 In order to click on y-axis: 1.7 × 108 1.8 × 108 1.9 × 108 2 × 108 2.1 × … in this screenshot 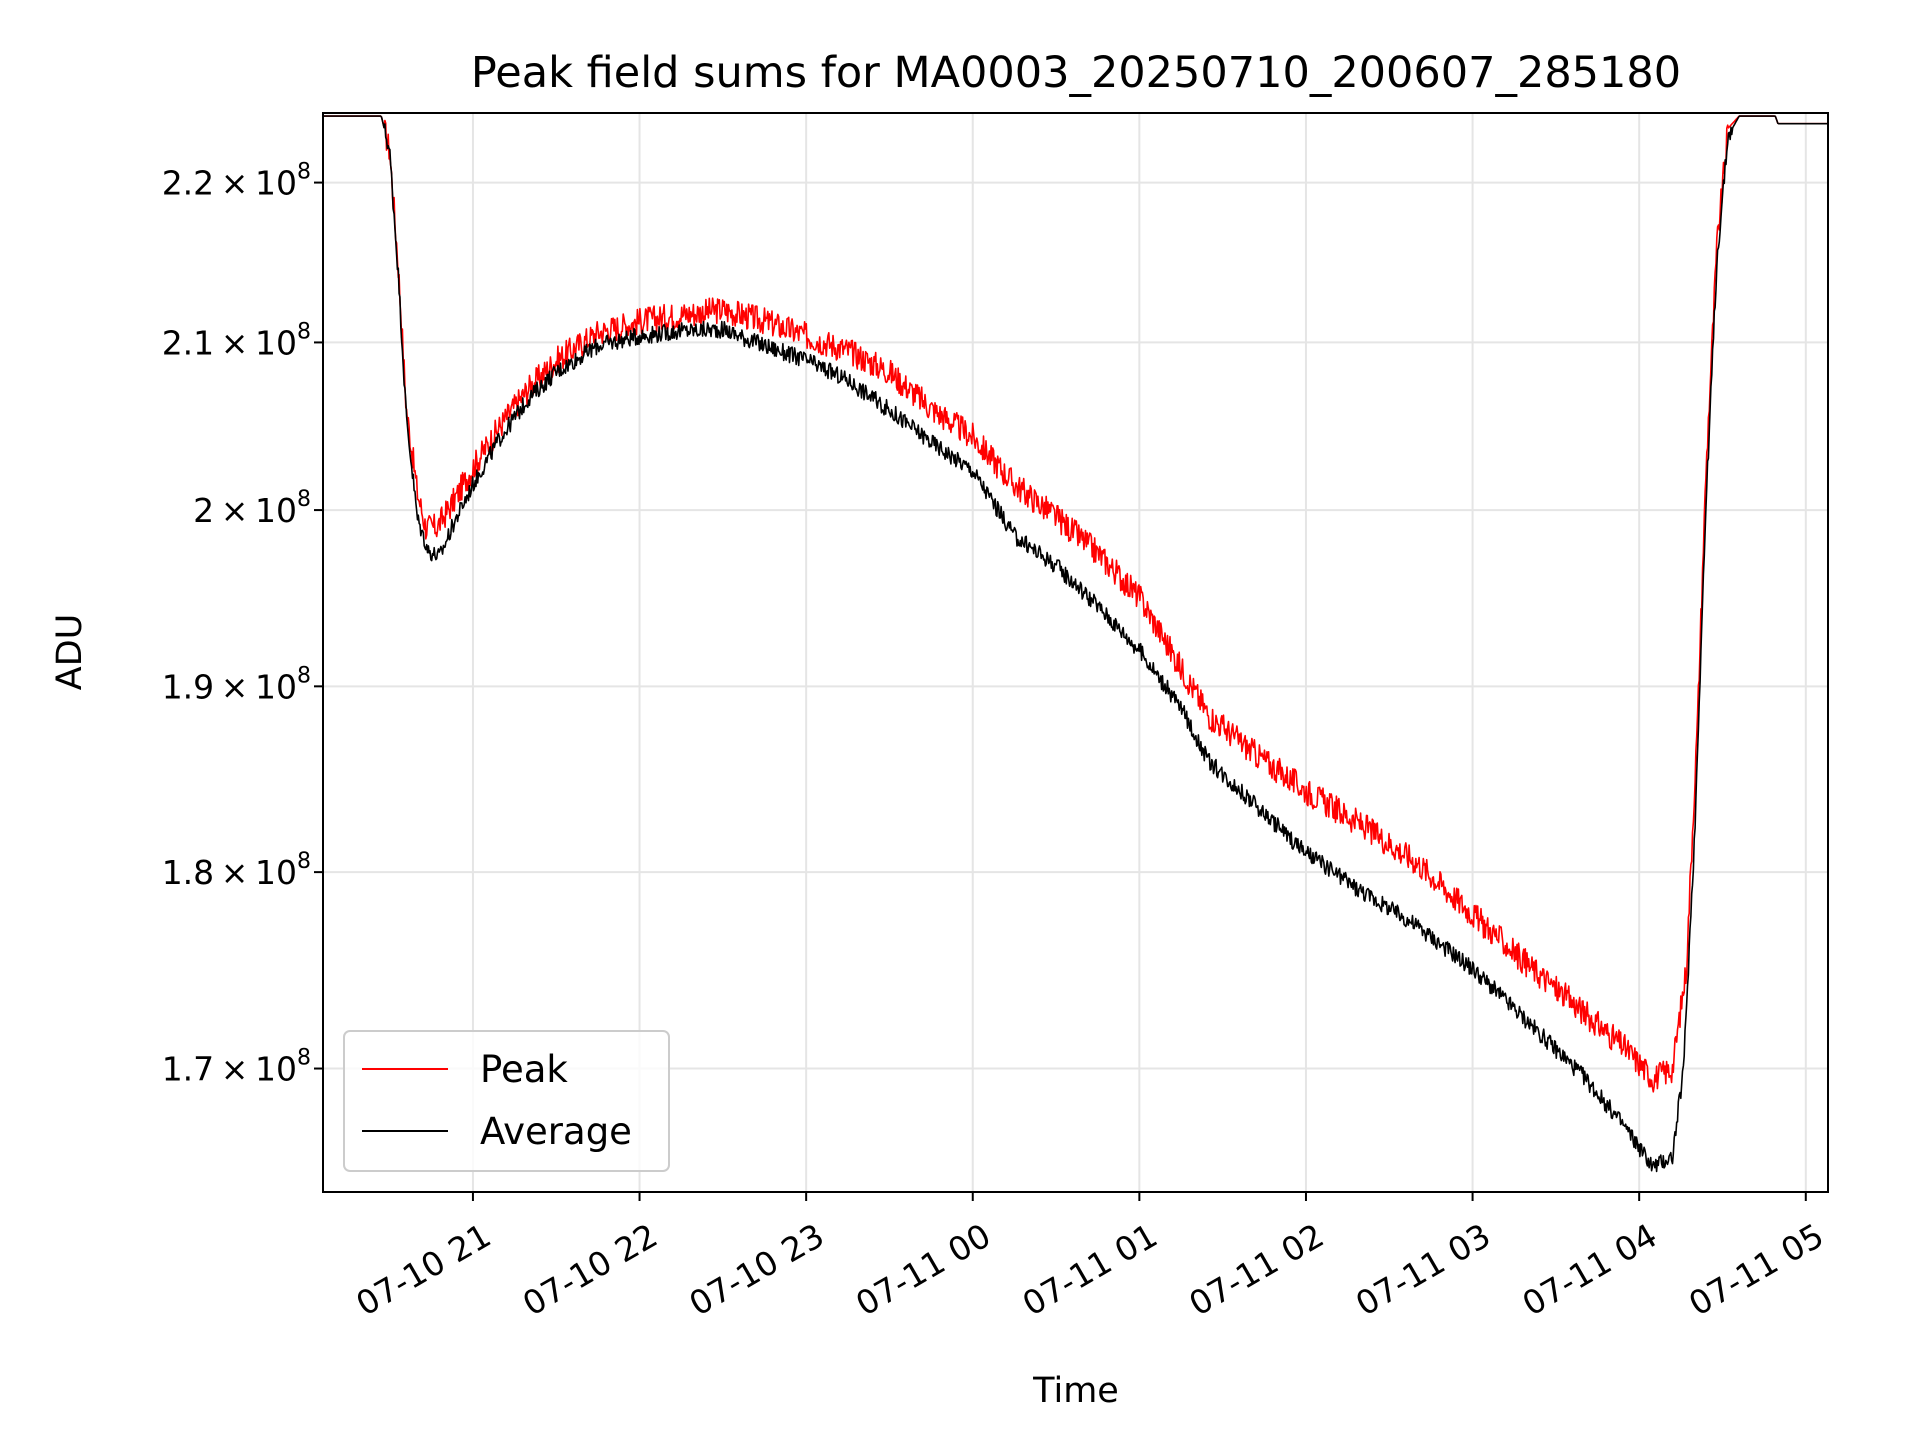, I will do `click(242, 624)`.